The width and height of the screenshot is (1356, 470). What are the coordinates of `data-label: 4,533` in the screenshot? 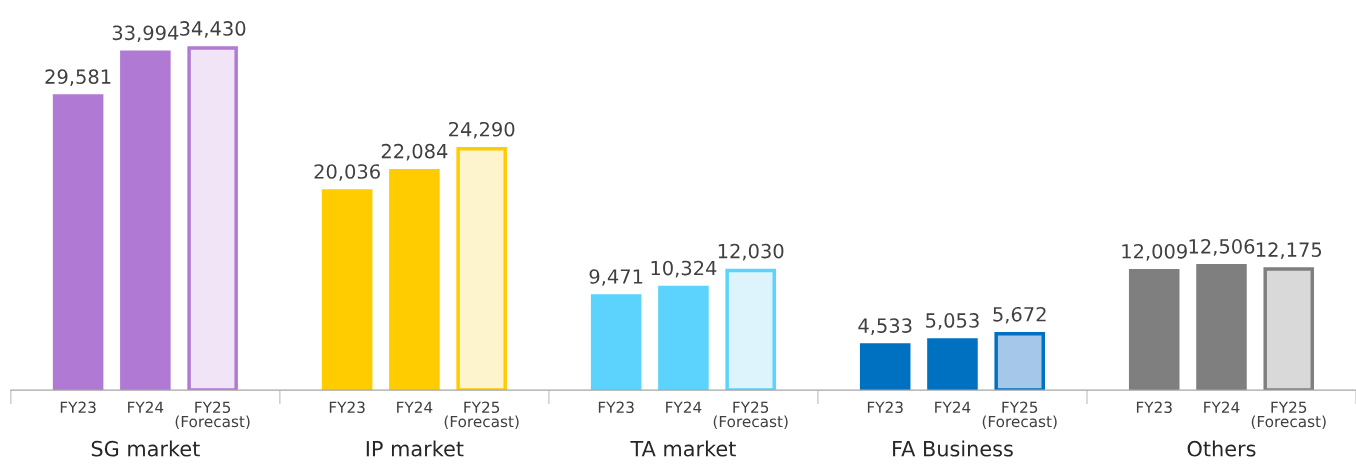 It's located at (885, 326).